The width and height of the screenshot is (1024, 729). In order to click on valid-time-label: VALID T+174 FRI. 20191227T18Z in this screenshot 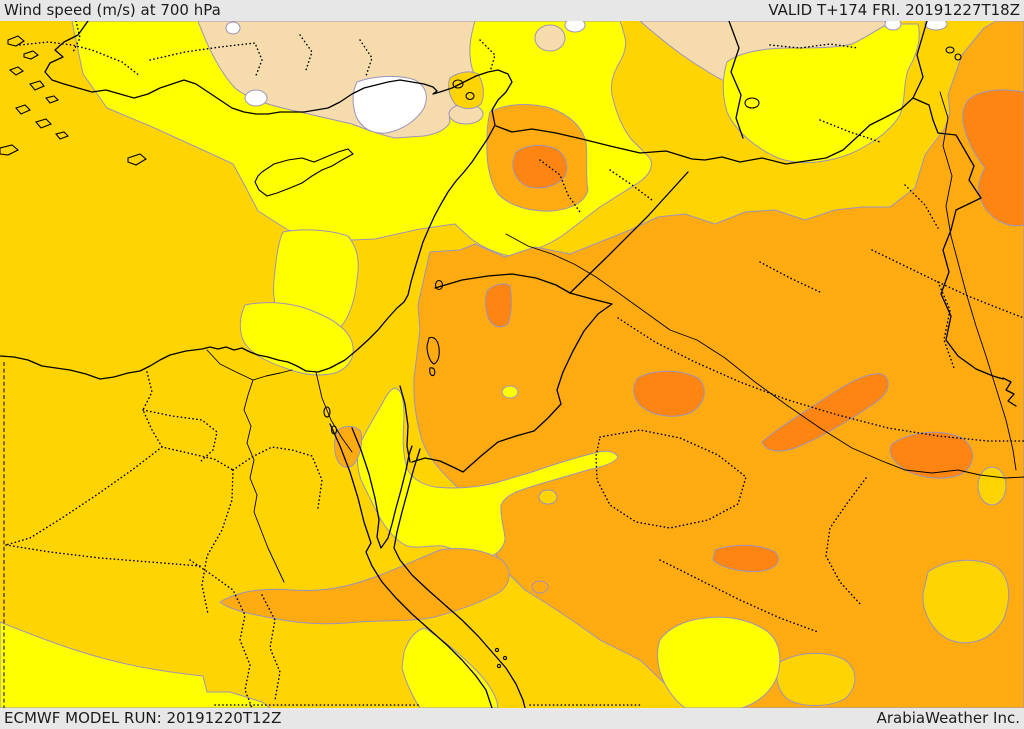, I will do `click(894, 10)`.